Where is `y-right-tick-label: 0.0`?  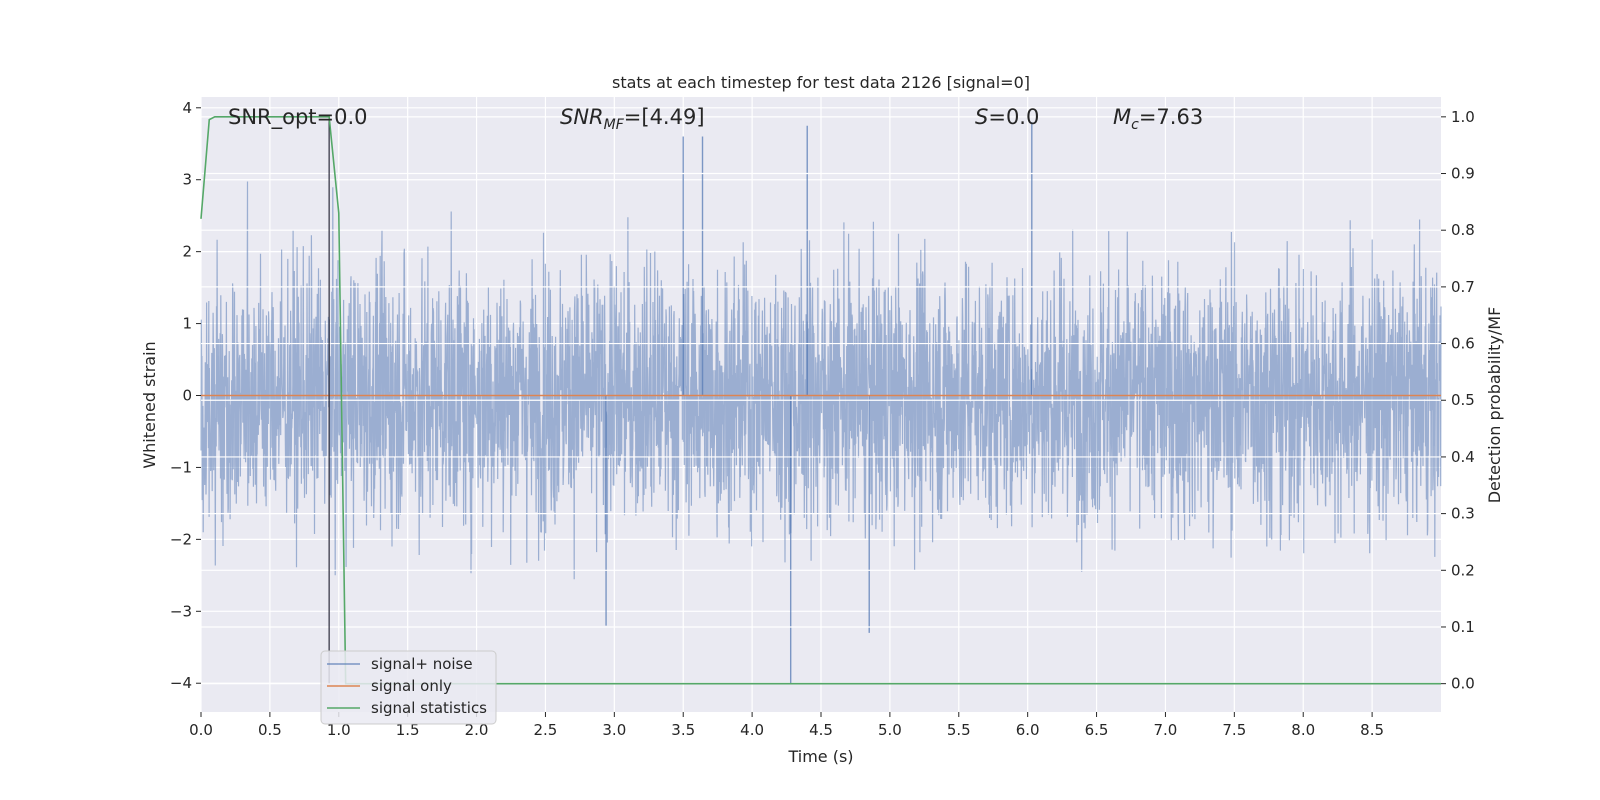
y-right-tick-label: 0.0 is located at coordinates (1463, 684).